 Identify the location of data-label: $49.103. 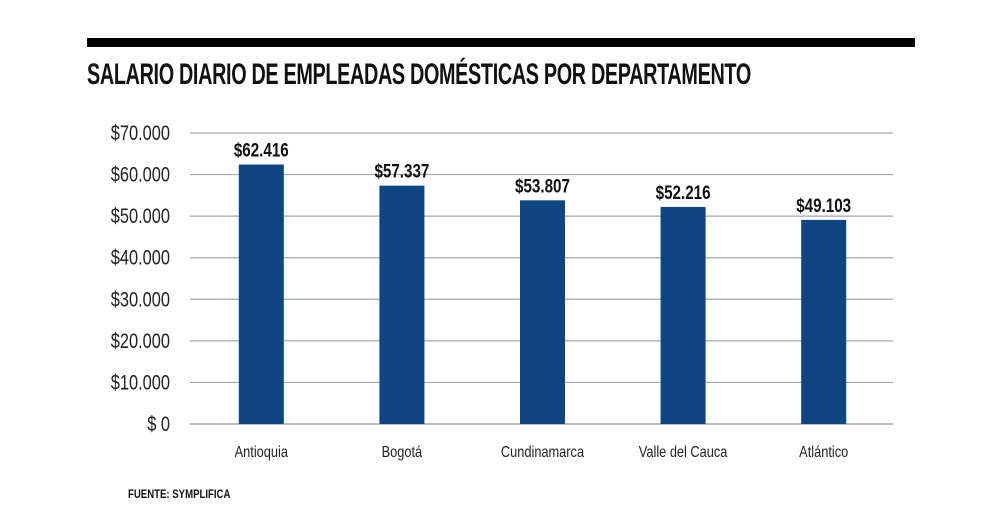
(823, 205).